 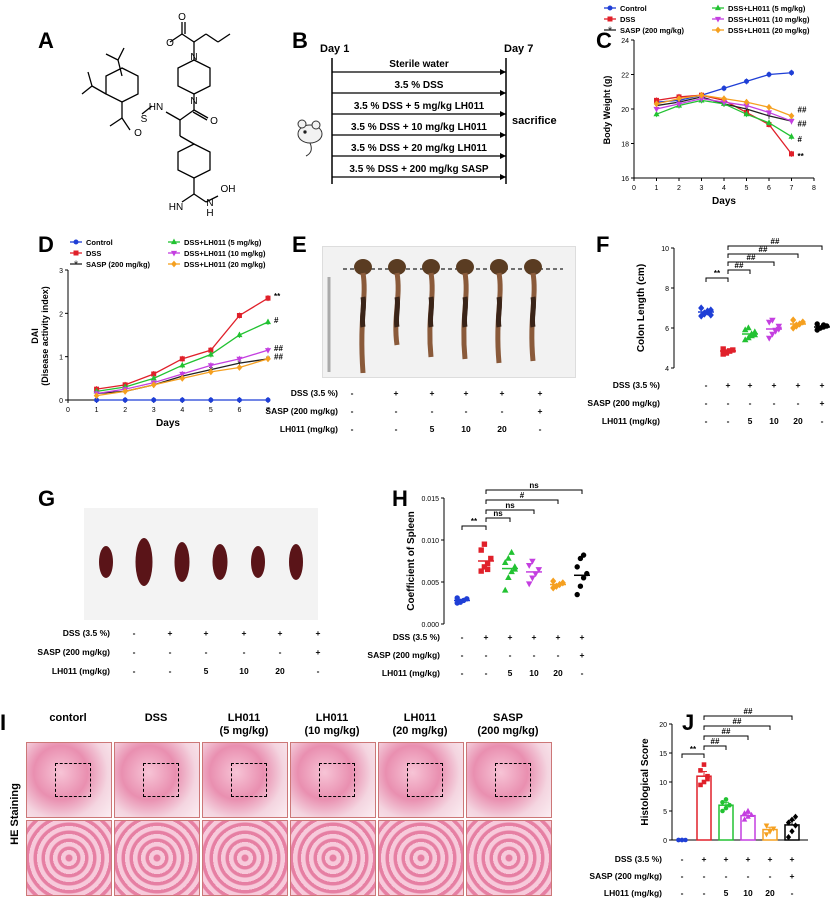 I want to click on significance-mark: ns, so click(x=498, y=513).